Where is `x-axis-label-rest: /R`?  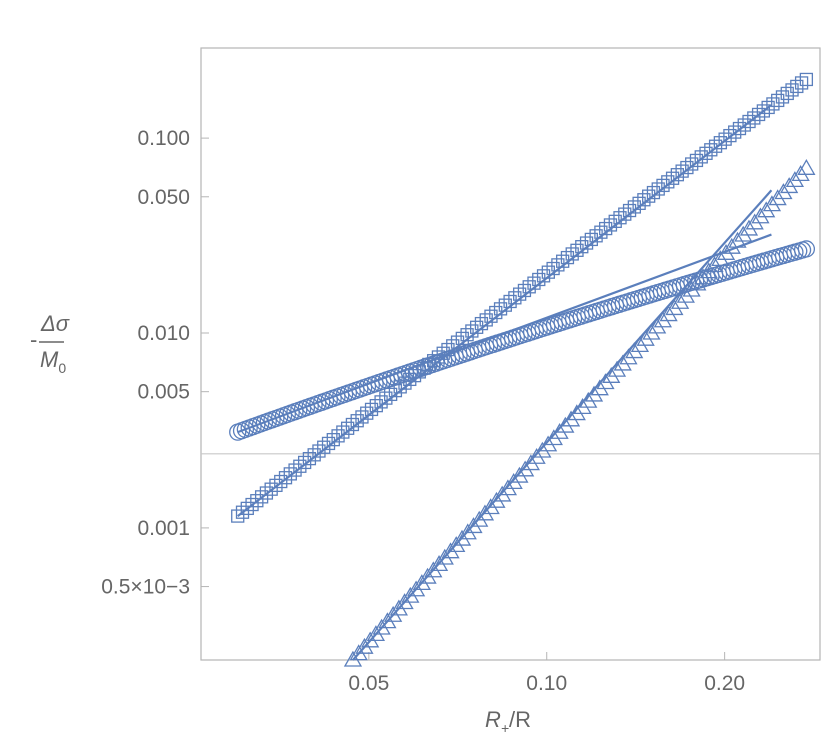 x-axis-label-rest: /R is located at coordinates (520, 719).